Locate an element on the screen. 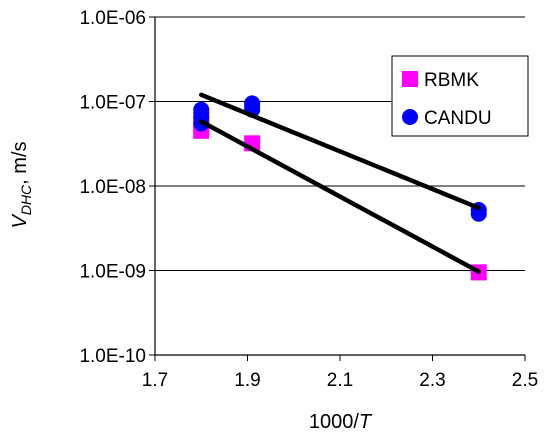 The height and width of the screenshot is (443, 555). x-tick-label-4: 2.5 is located at coordinates (525, 380).